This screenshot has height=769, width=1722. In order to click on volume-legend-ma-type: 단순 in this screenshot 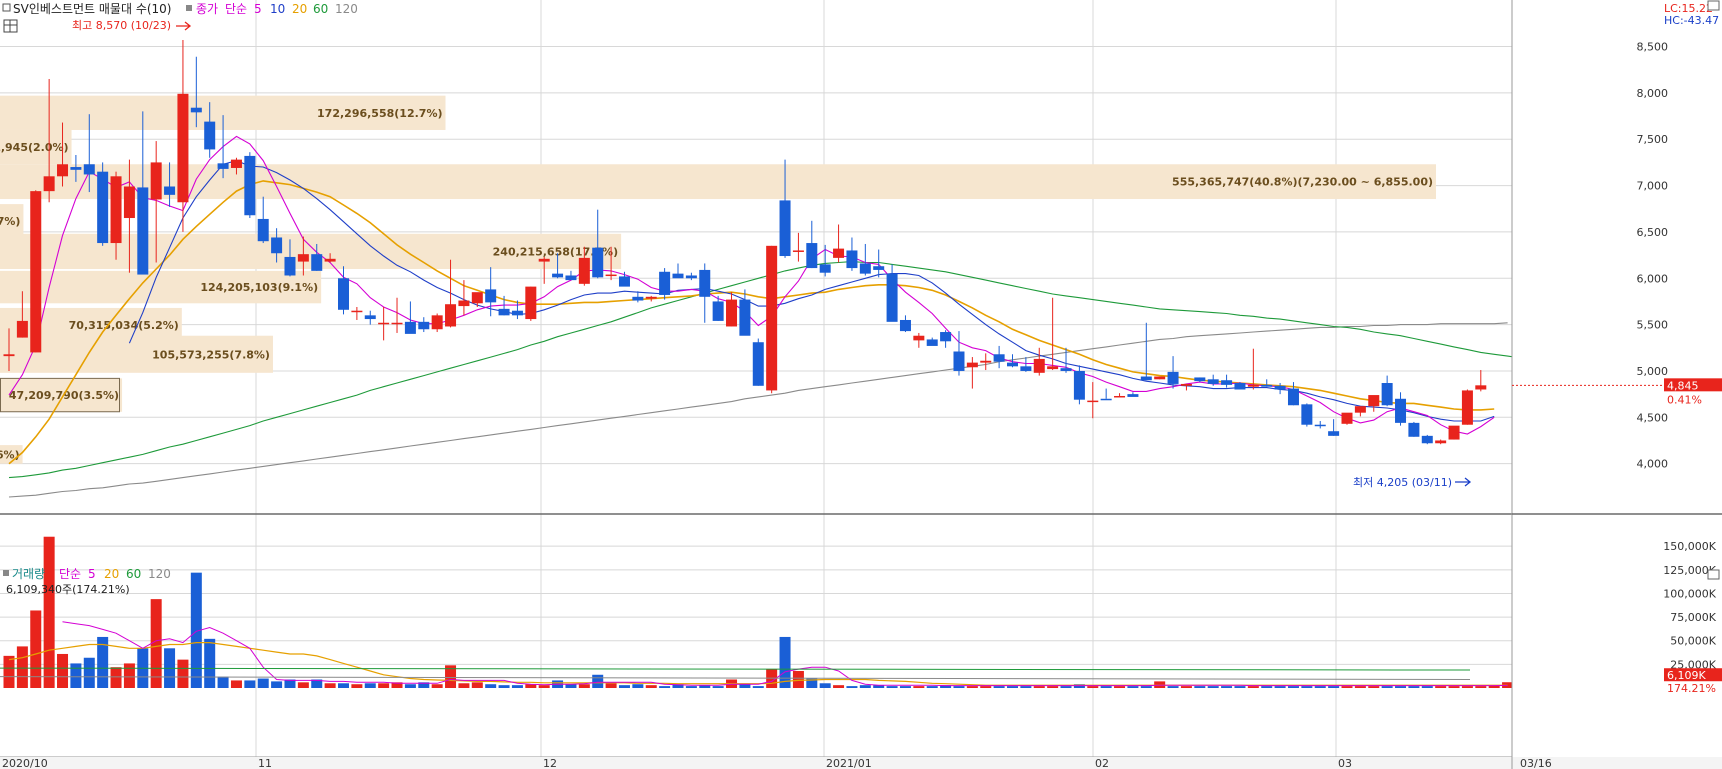, I will do `click(70, 574)`.